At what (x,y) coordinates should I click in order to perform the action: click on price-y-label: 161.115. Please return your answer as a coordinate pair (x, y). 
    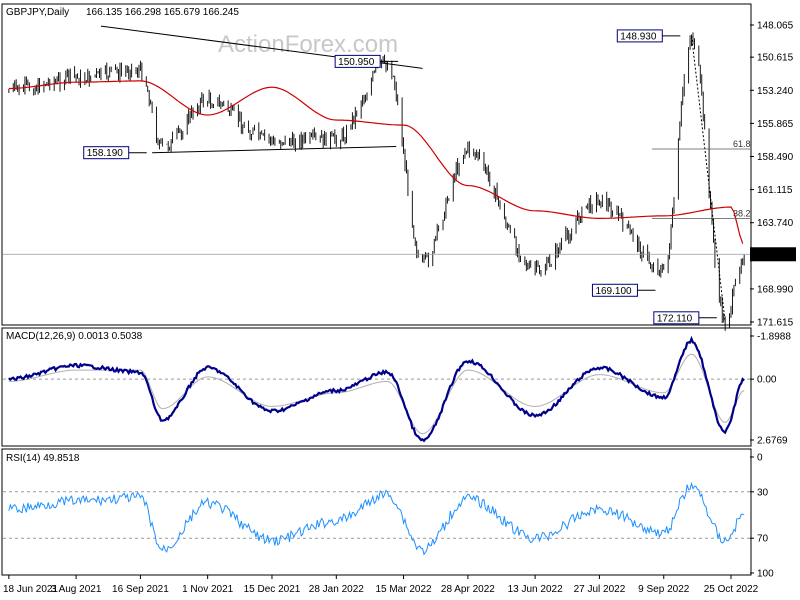
    Looking at the image, I should click on (775, 190).